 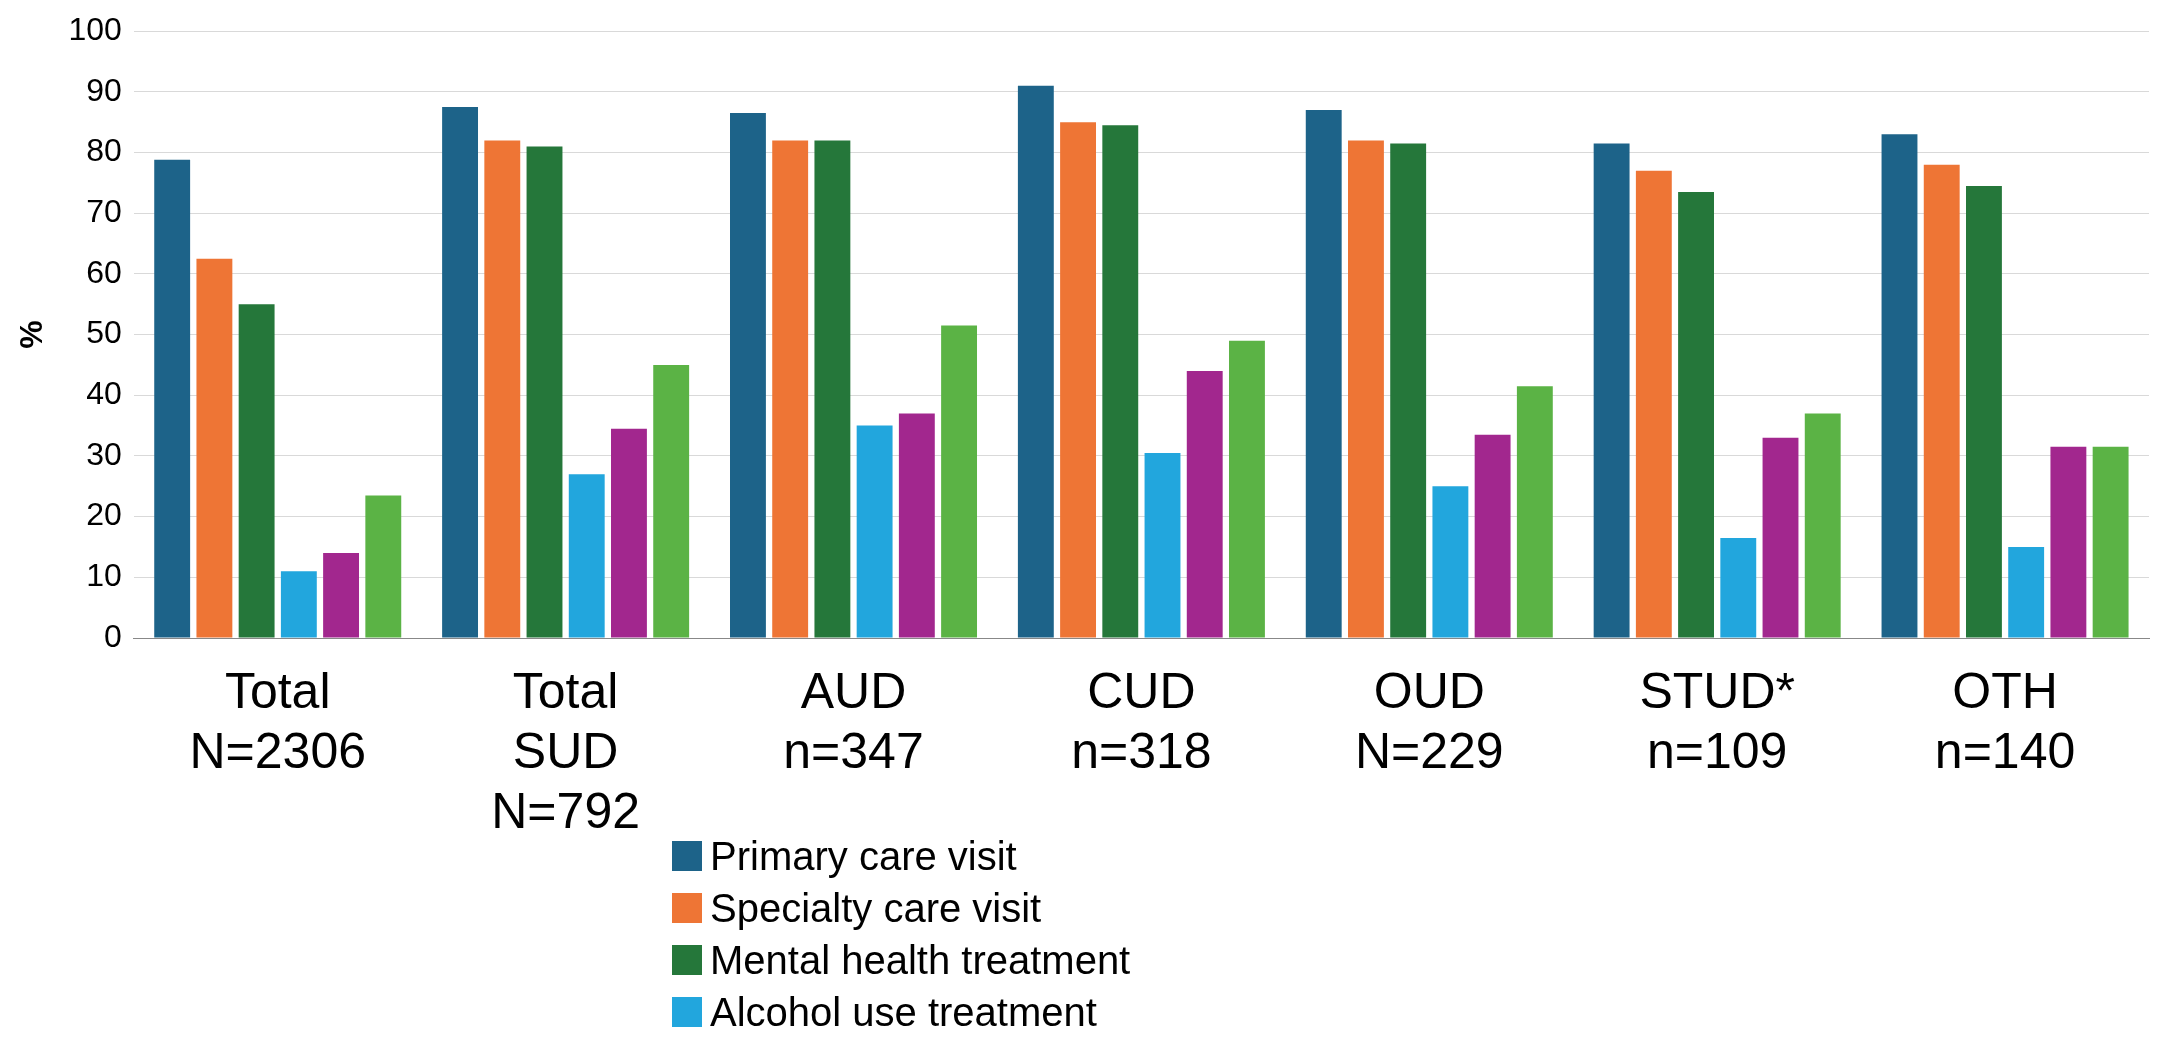 What do you see at coordinates (920, 960) in the screenshot?
I see `legend-label: Mental health treatment` at bounding box center [920, 960].